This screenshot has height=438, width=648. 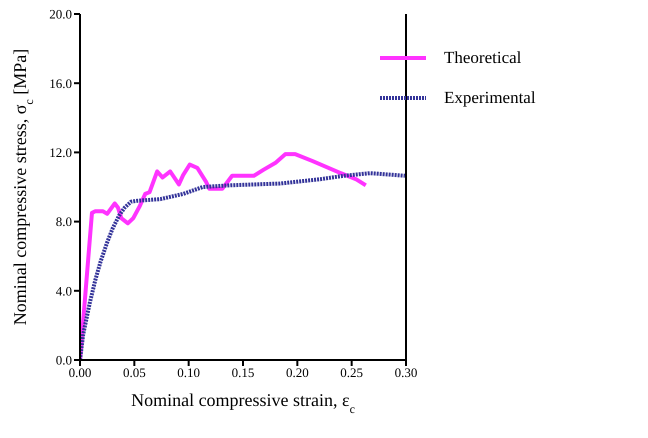 I want to click on x-tick-label: 0.10, so click(x=188, y=372).